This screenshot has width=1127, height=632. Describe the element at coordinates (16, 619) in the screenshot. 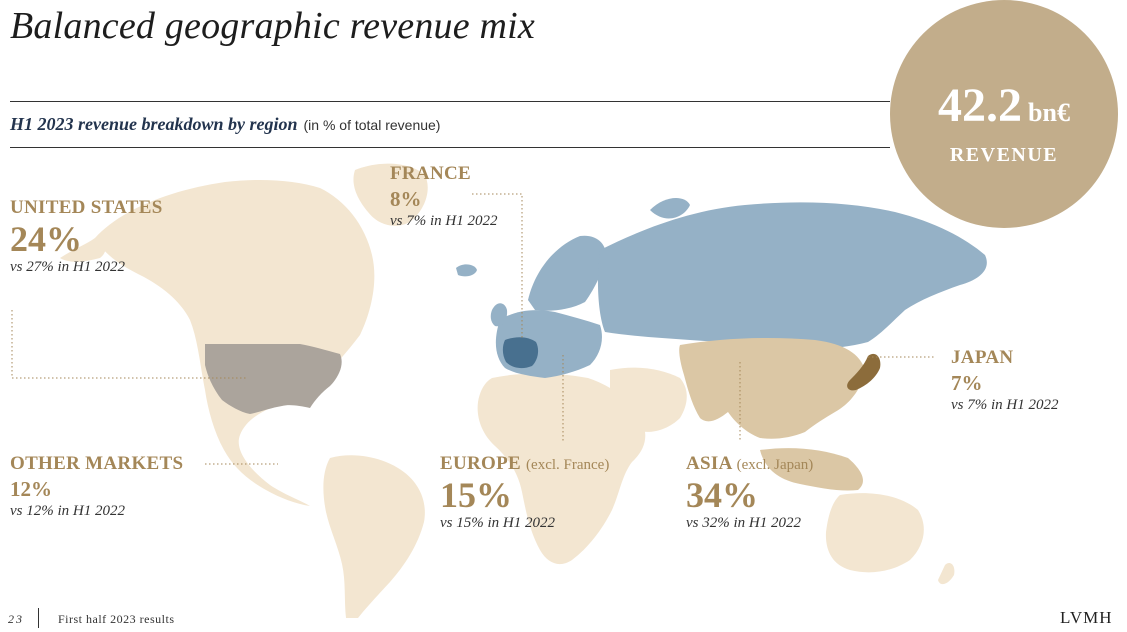

I see `page-number: 23` at that location.